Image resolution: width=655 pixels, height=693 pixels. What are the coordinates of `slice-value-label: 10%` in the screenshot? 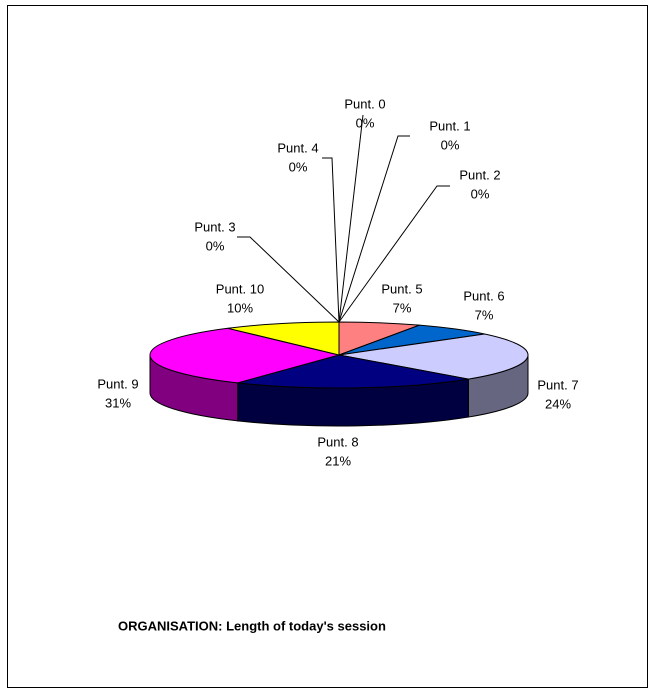 It's located at (240, 307).